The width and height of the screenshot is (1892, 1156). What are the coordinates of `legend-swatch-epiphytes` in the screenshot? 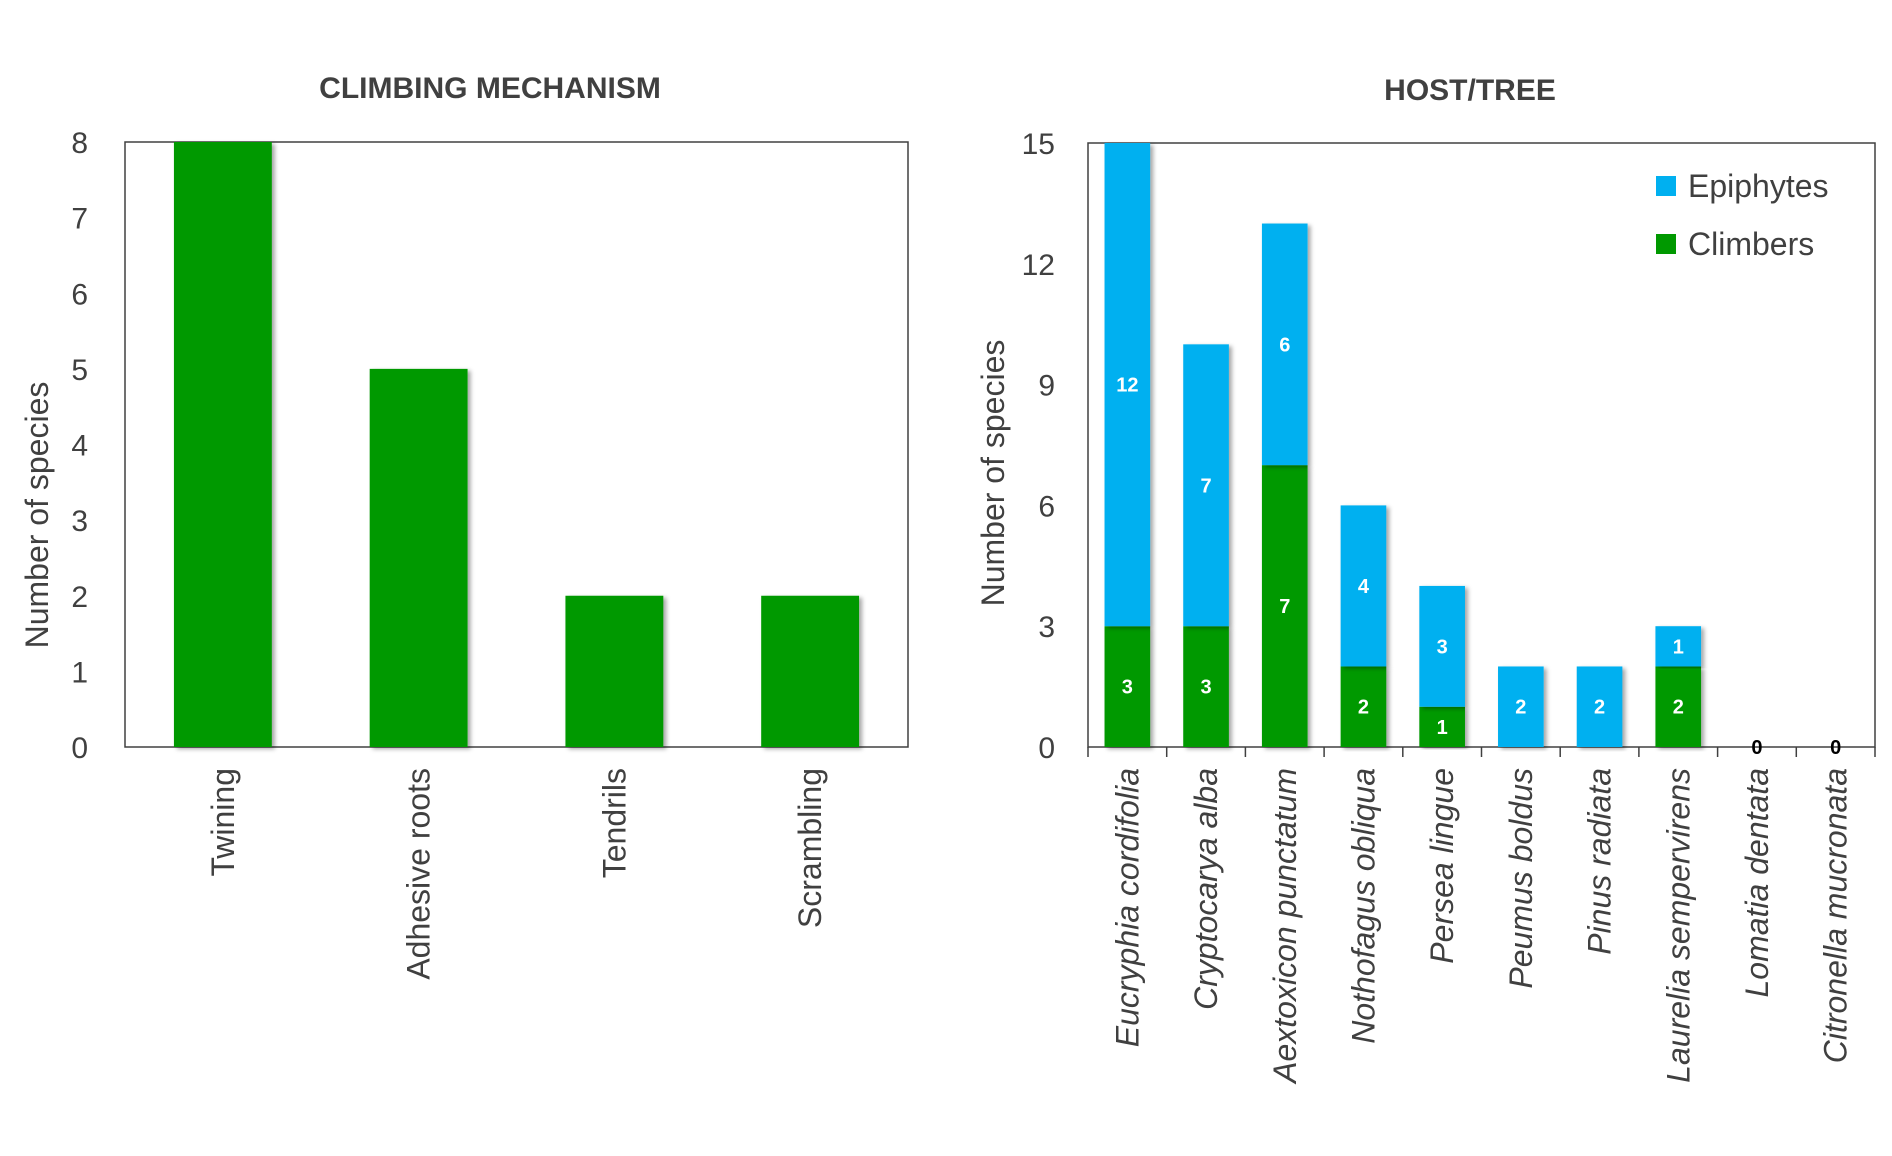 It's located at (1666, 186).